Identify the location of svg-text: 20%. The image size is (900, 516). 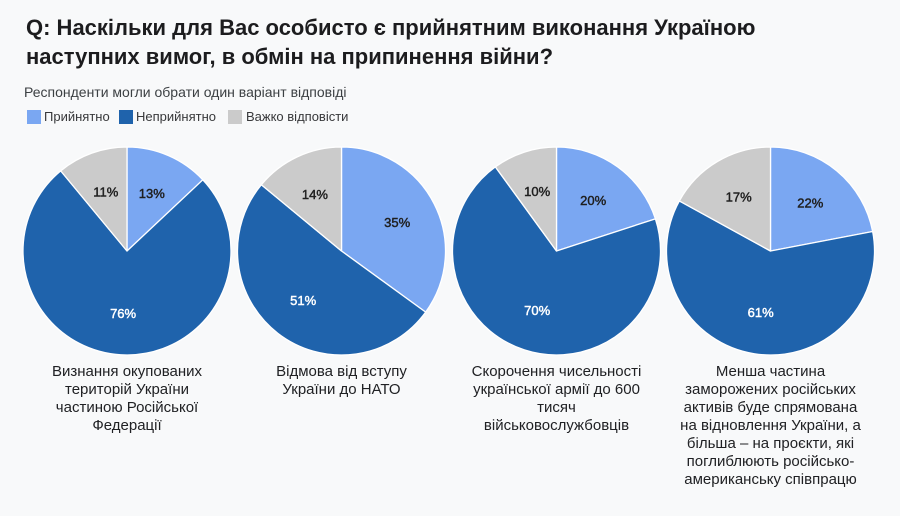
(593, 200).